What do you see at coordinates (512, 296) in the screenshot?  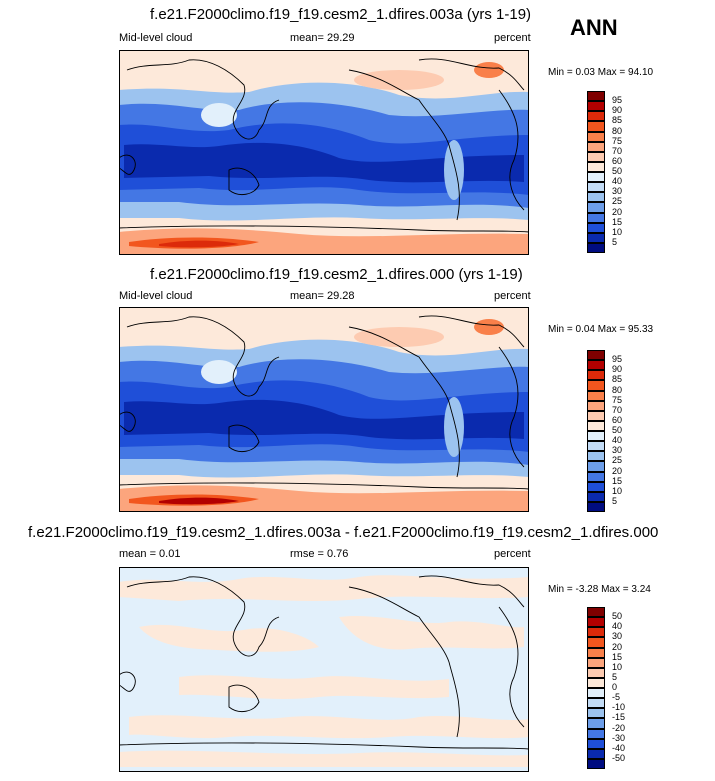 I see `panel-2-units-label: percent` at bounding box center [512, 296].